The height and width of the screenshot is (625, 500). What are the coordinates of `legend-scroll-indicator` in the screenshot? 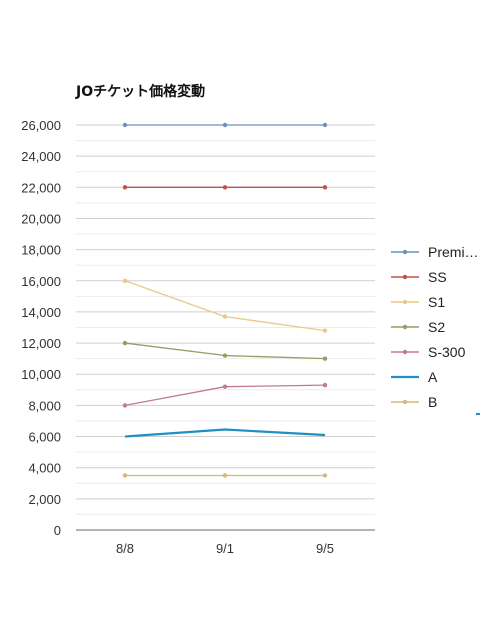 It's located at (478, 414).